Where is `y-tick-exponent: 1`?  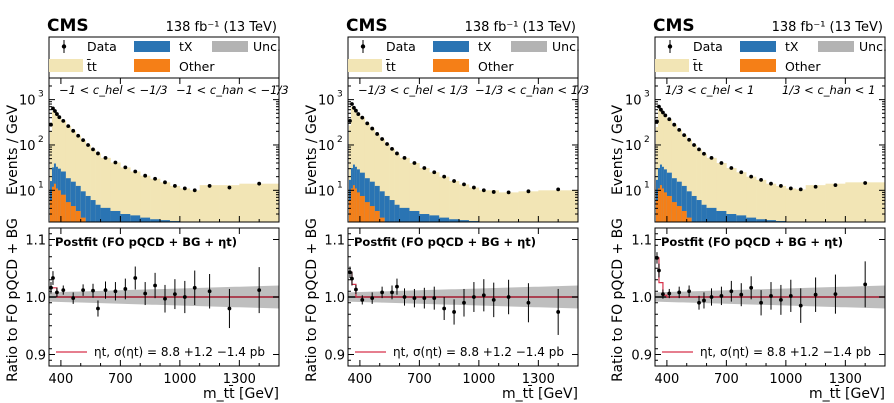
y-tick-exponent: 1 is located at coordinates (340, 185).